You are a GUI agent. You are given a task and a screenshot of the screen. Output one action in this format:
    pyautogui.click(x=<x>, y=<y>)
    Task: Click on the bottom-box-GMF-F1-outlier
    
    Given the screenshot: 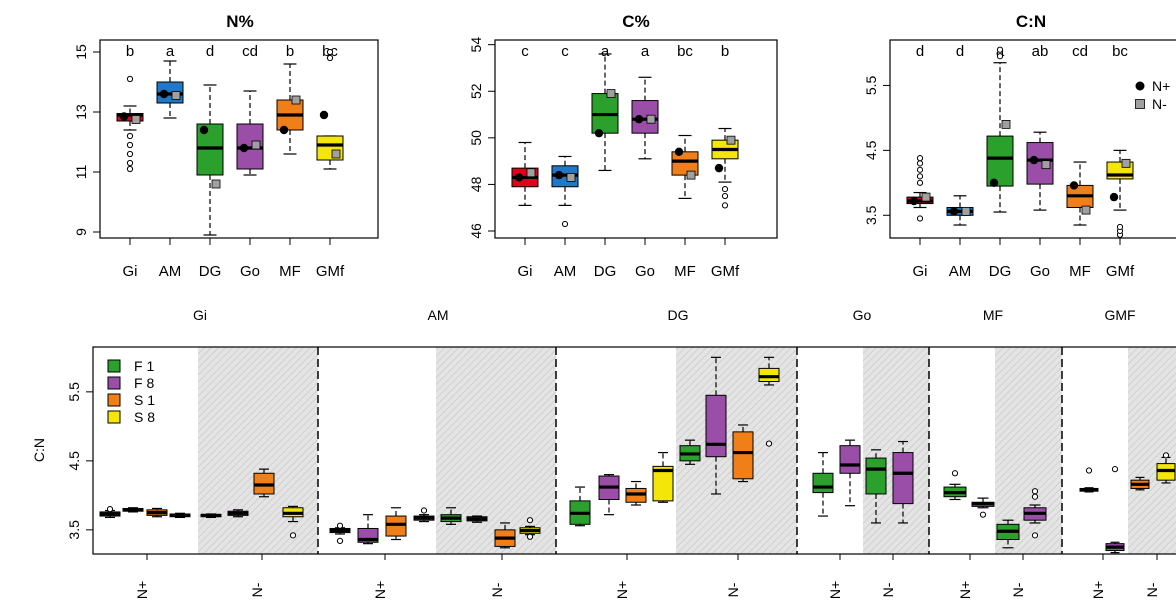 What is the action you would take?
    pyautogui.click(x=1089, y=470)
    